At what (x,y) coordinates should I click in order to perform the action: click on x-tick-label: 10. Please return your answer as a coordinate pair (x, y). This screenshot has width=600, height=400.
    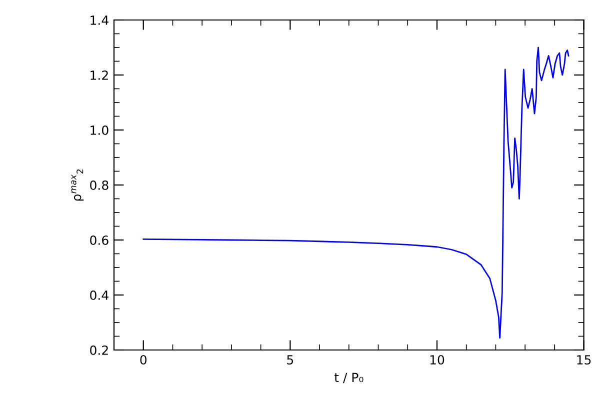
    Looking at the image, I should click on (437, 360).